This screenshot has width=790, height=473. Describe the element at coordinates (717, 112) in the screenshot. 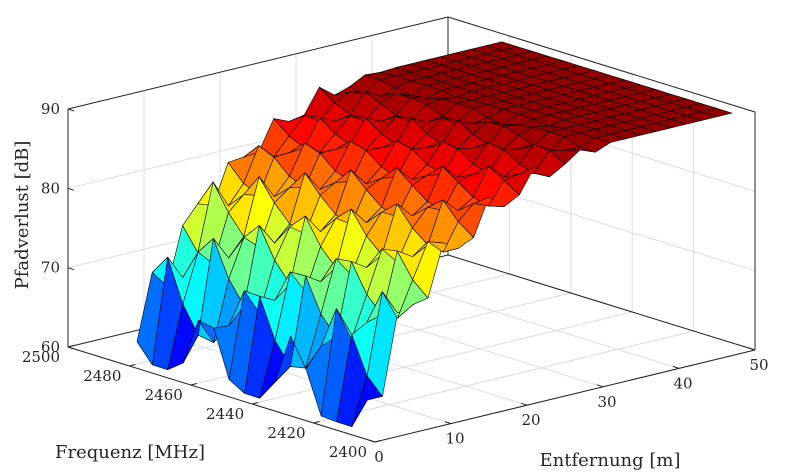

I see `surface-patch` at that location.